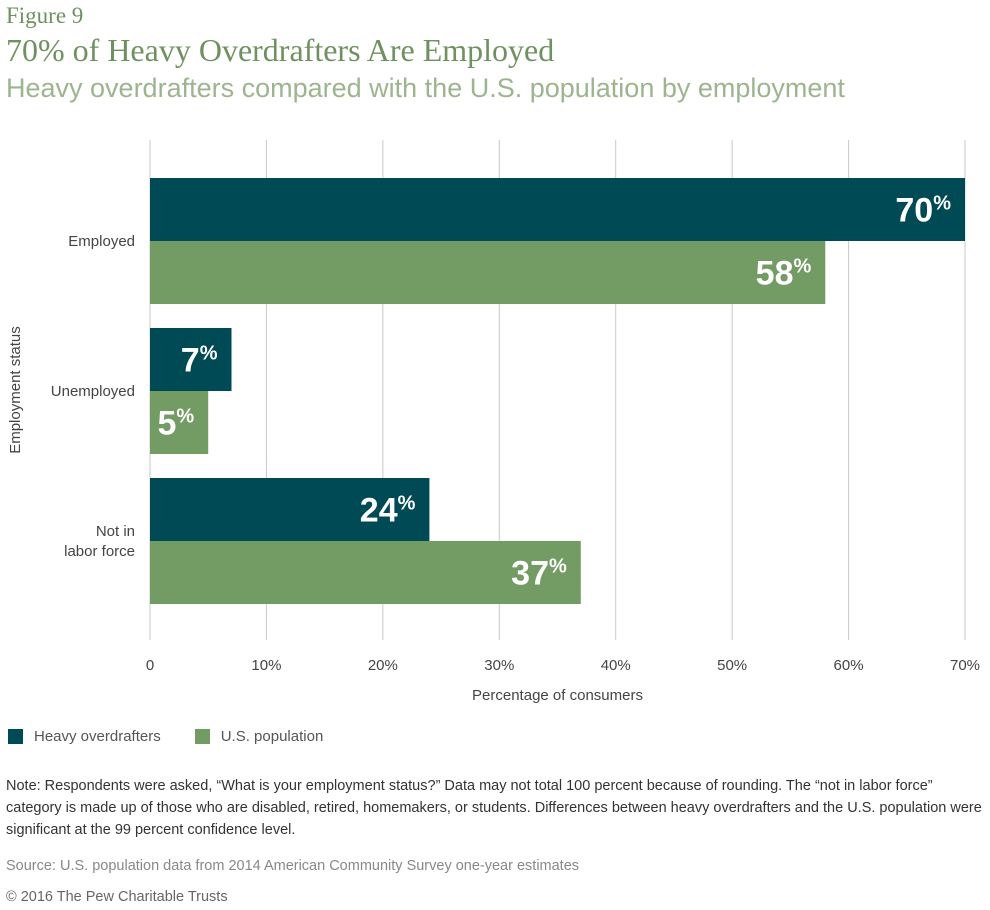  Describe the element at coordinates (388, 511) in the screenshot. I see `bar-label-heavy-overdrafters-not-in-labor-force: 24%` at that location.